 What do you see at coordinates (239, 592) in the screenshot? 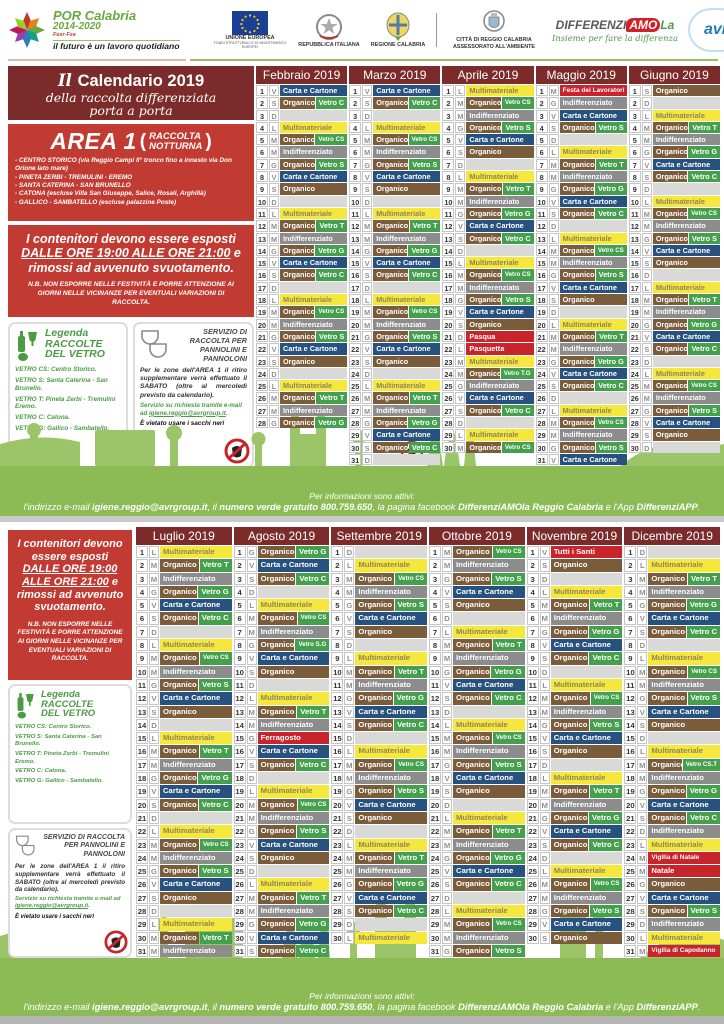
I see `day-number: 4` at bounding box center [239, 592].